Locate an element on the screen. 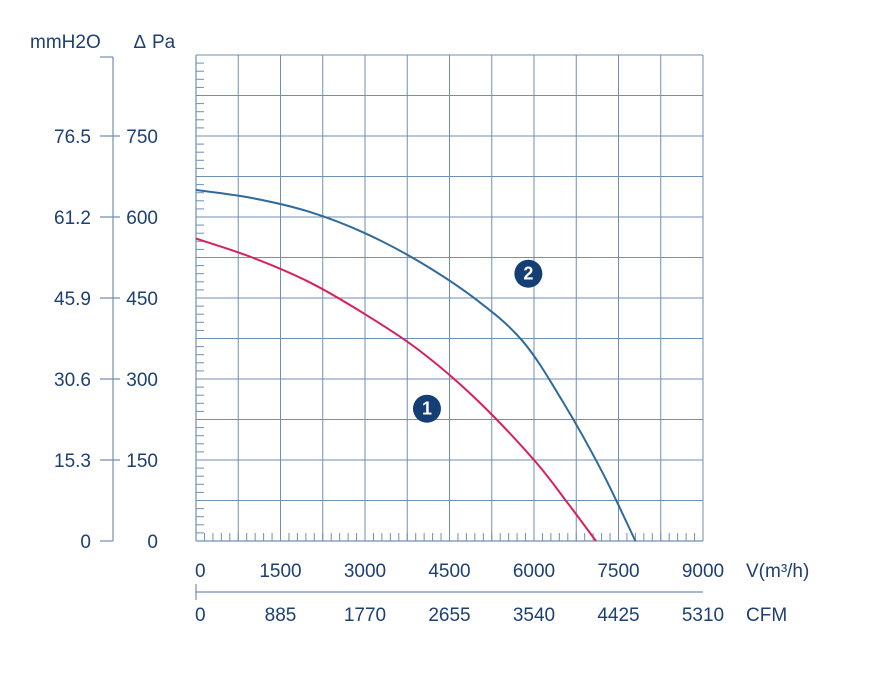  y-tick-label: 750 is located at coordinates (142, 137).